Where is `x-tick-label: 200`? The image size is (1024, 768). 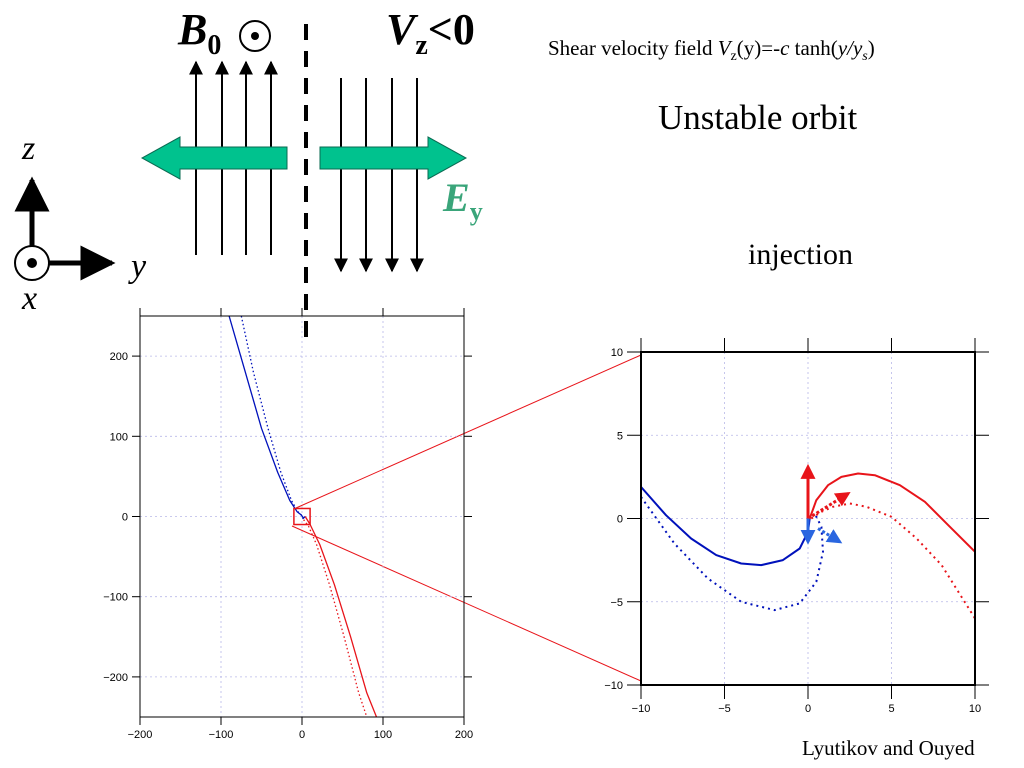 x-tick-label: 200 is located at coordinates (464, 735).